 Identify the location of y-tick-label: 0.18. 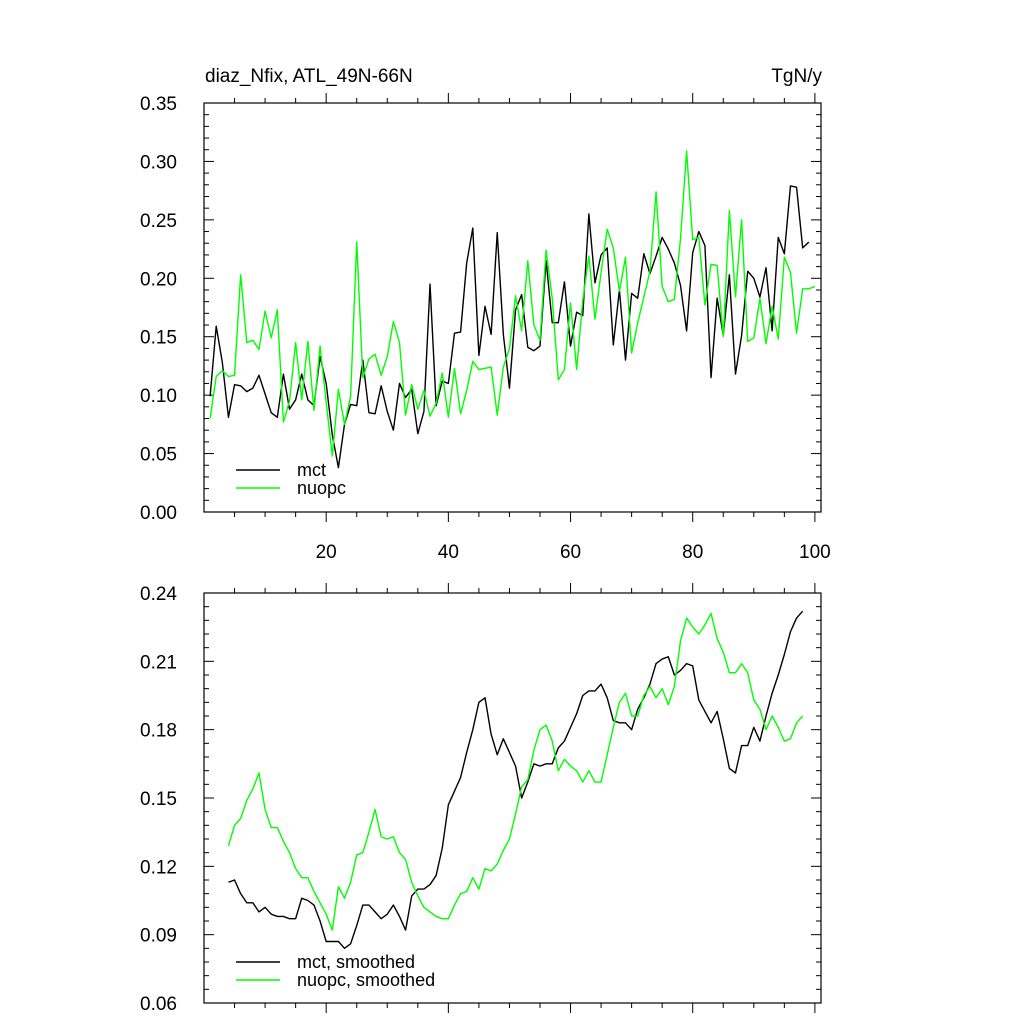
(158, 731).